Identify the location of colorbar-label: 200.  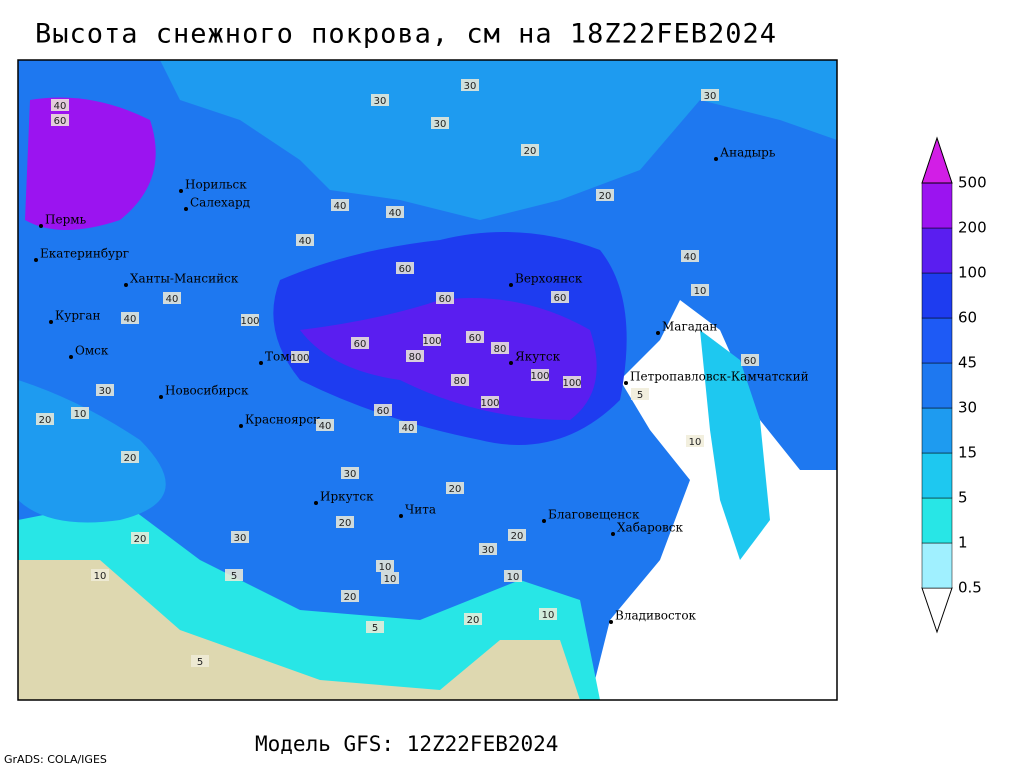
(972, 228).